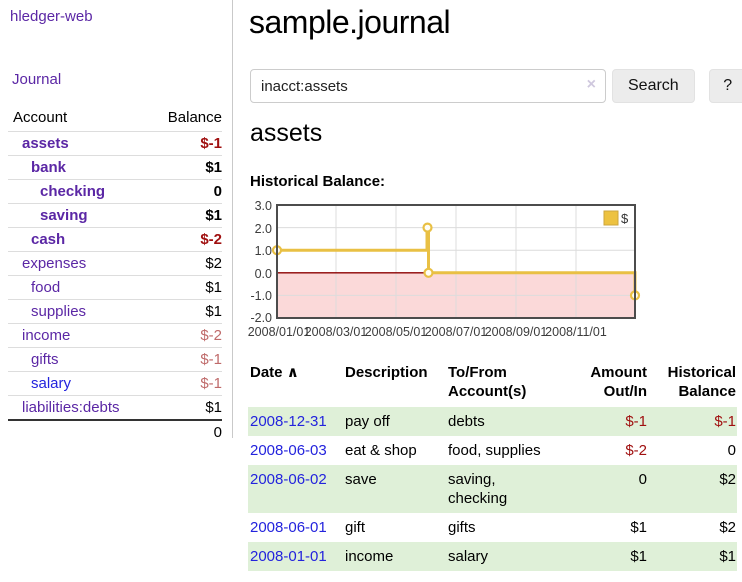 The width and height of the screenshot is (742, 582). Describe the element at coordinates (279, 332) in the screenshot. I see `svg-text: 2008/01/01` at that location.